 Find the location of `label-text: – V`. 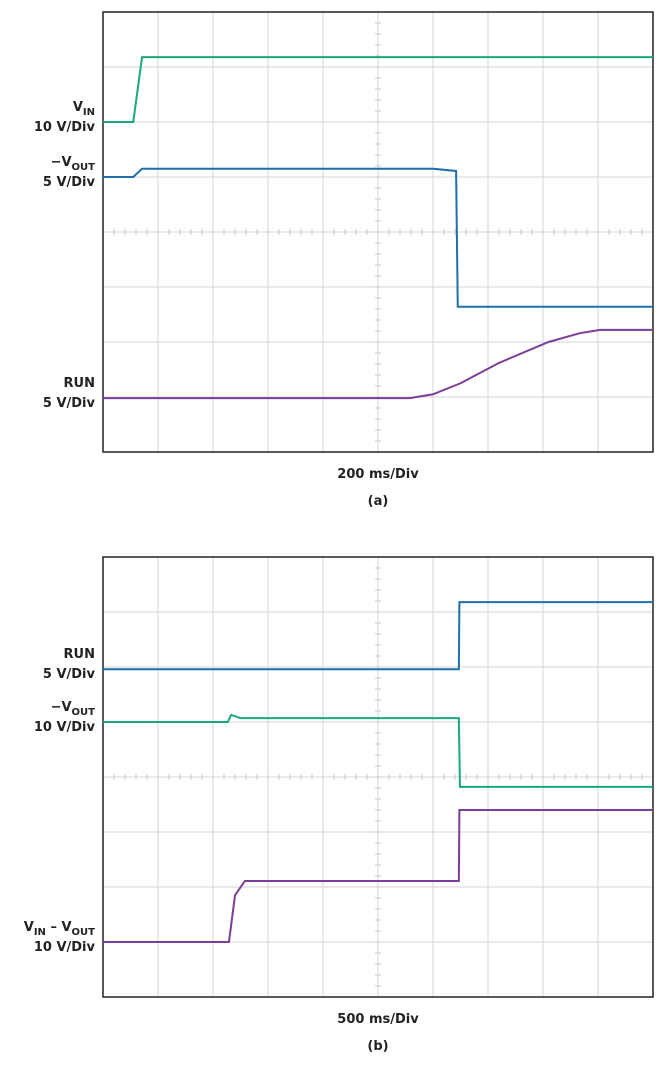

label-text: – V is located at coordinates (59, 927).